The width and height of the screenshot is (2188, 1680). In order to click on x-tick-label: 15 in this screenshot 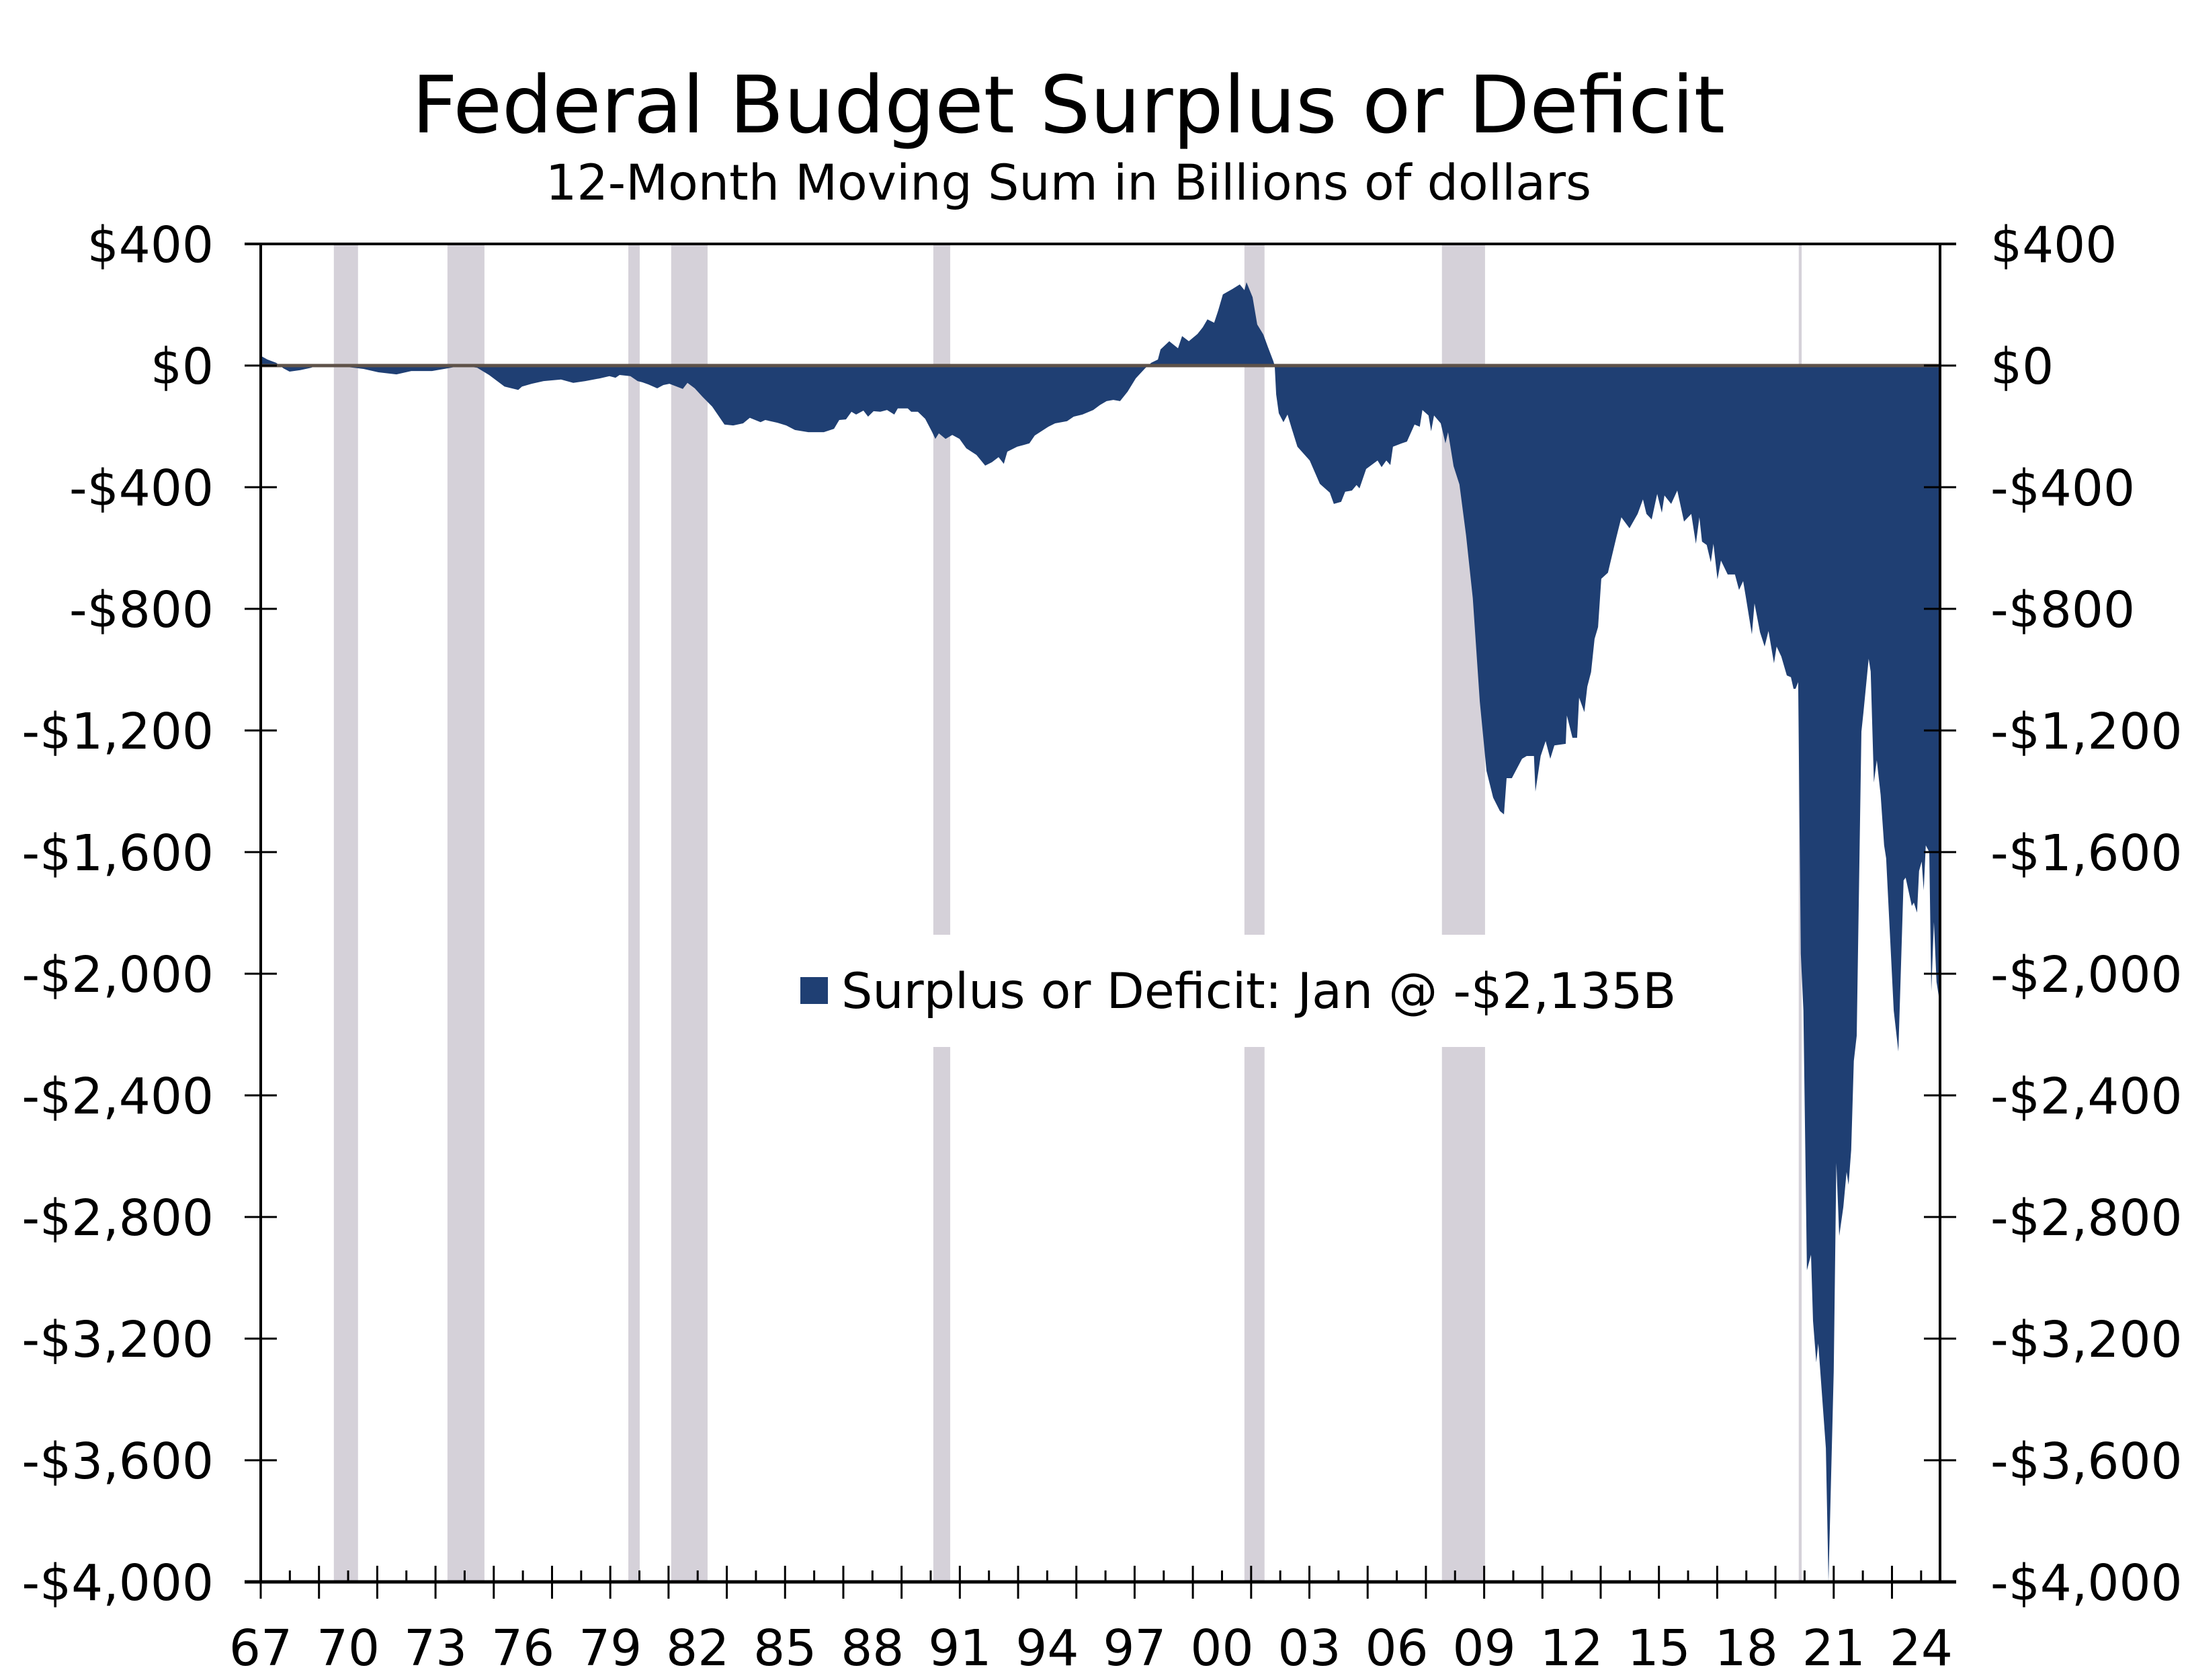, I will do `click(1659, 1648)`.